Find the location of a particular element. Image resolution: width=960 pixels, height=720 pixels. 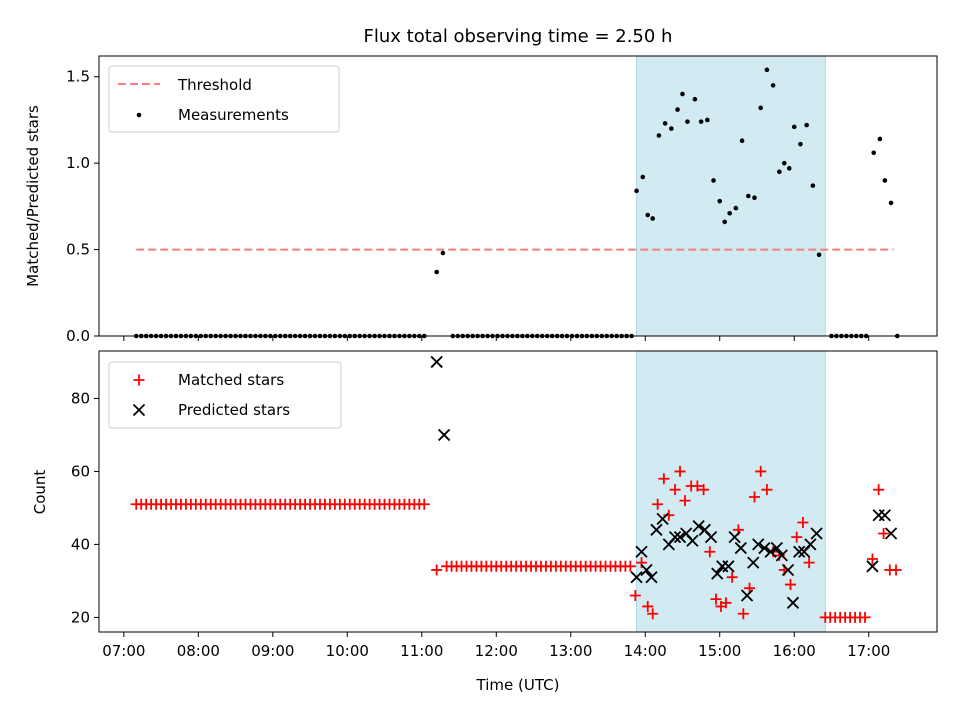

x-tick-label: 10:00 is located at coordinates (347, 651).